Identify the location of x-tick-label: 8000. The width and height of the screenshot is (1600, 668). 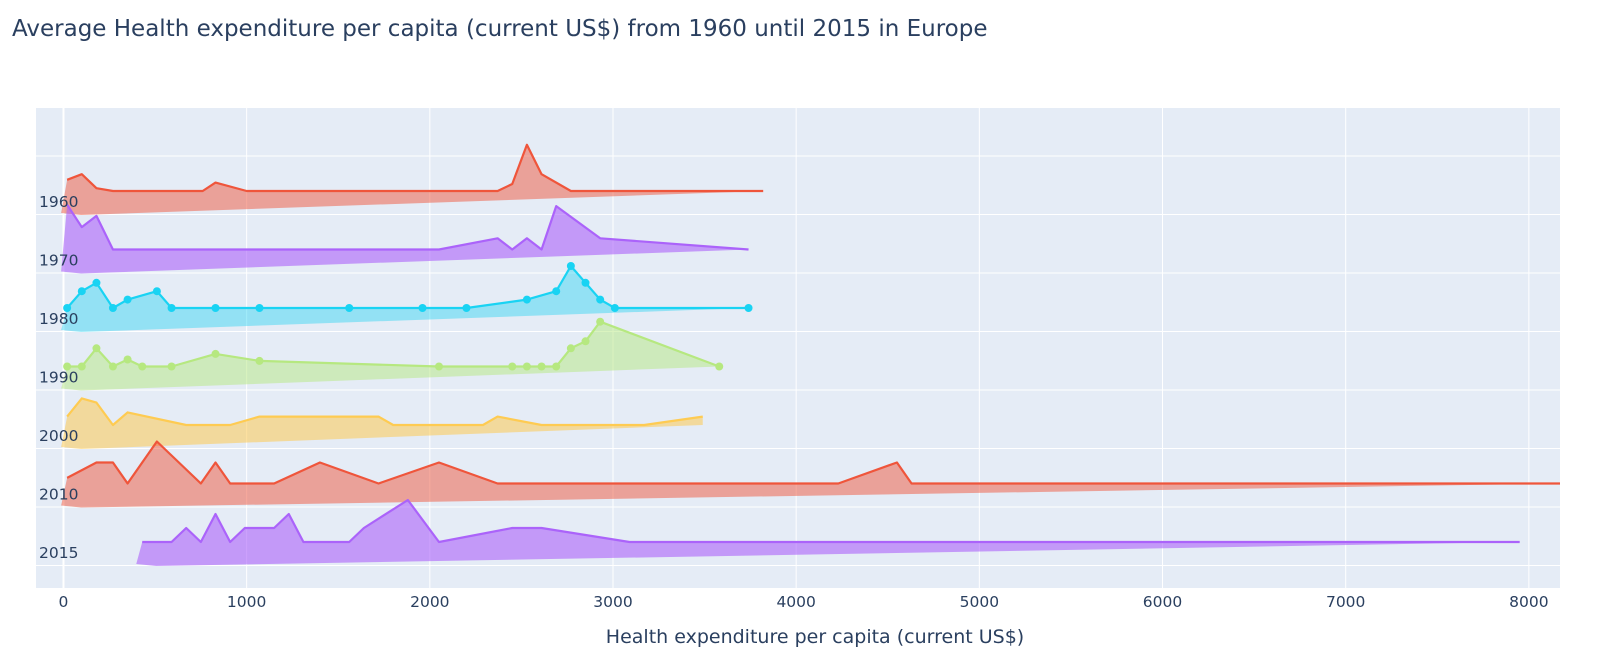
(1528, 602).